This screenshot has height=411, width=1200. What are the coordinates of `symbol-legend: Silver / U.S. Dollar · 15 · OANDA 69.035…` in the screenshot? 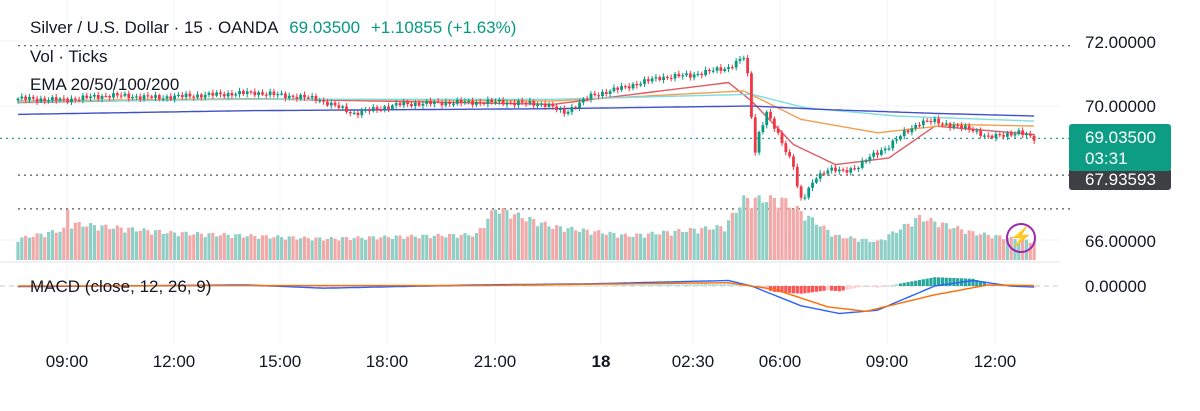 It's located at (276, 28).